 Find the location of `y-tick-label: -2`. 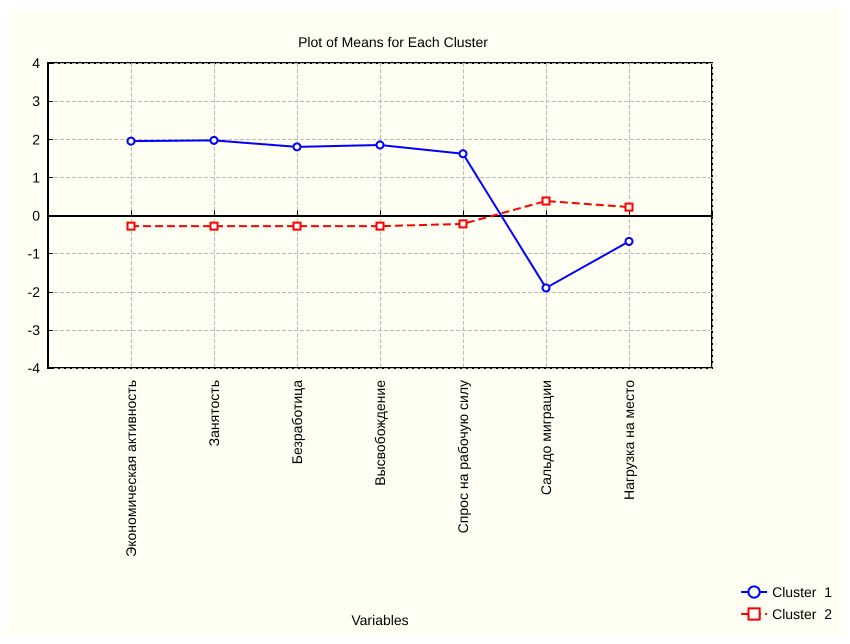

y-tick-label: -2 is located at coordinates (34, 292).